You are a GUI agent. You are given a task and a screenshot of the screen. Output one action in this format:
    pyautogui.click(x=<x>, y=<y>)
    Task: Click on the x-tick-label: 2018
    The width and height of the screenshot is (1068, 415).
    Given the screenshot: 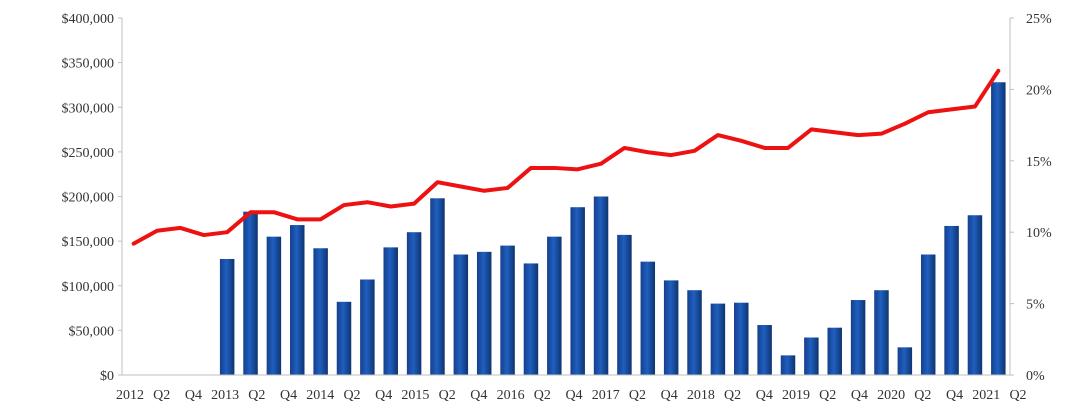 What is the action you would take?
    pyautogui.click(x=701, y=395)
    